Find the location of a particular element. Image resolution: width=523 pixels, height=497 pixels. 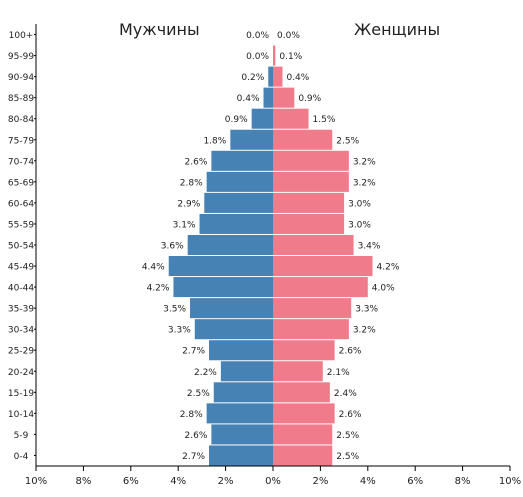

men-value-label: 0.2% is located at coordinates (252, 78).